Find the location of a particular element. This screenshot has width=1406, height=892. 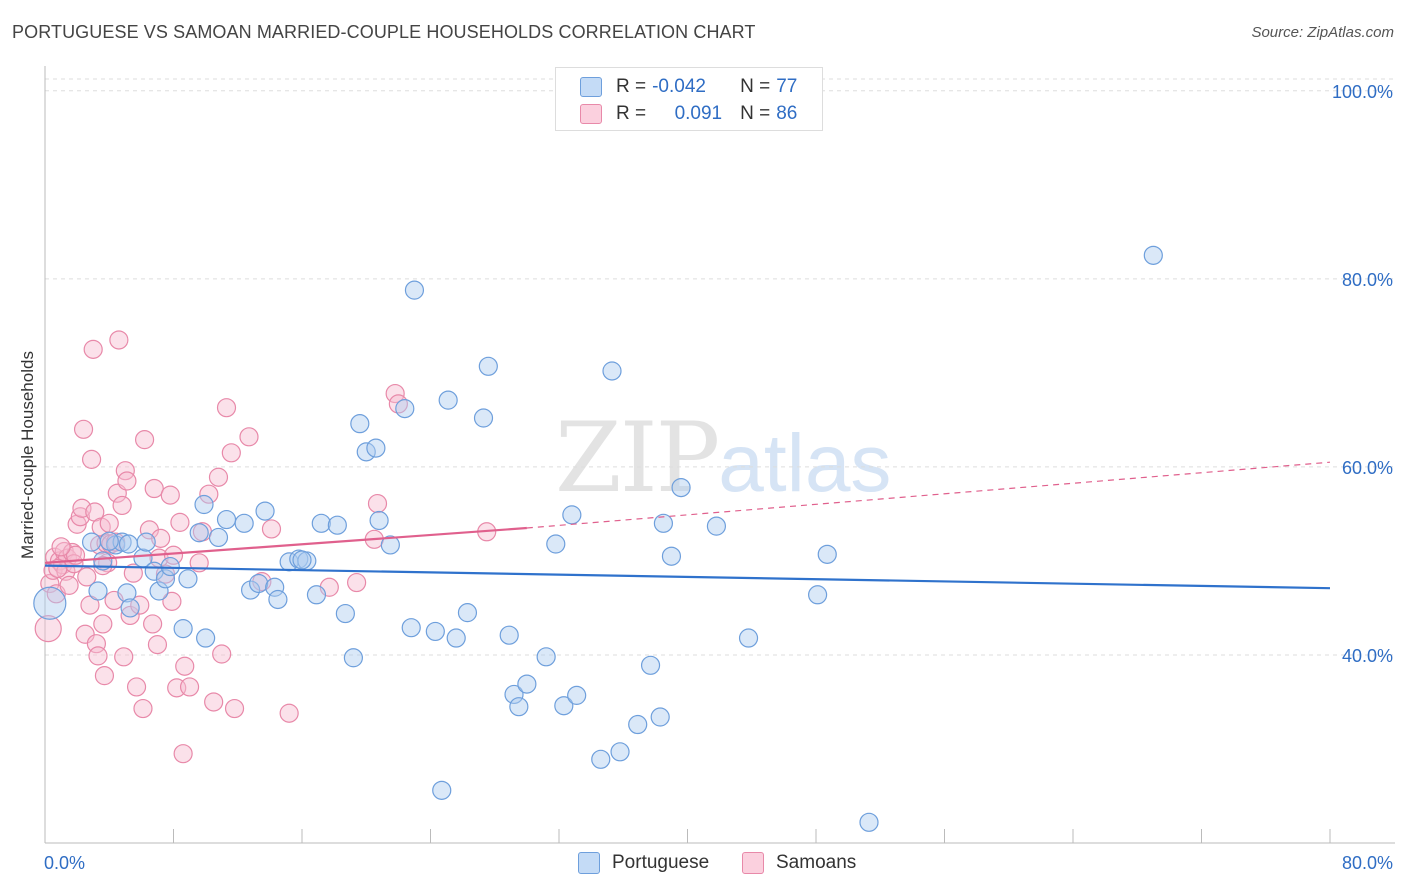

y-tick-label: 40.0% is located at coordinates (1367, 656).